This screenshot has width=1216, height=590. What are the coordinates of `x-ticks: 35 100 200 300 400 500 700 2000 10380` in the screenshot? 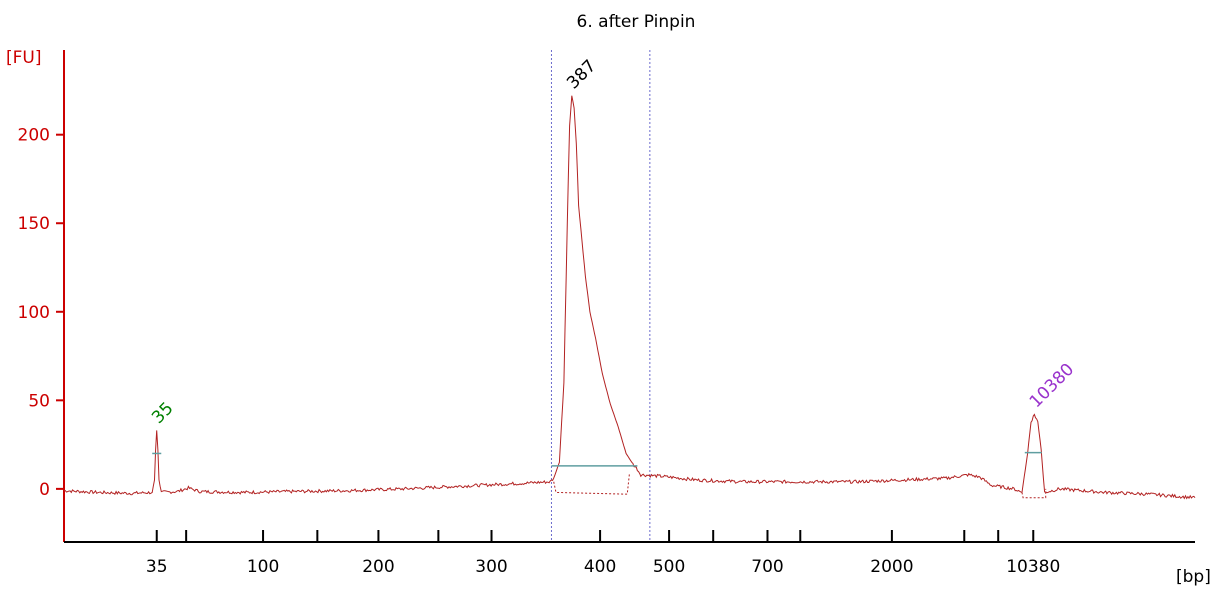 It's located at (603, 553).